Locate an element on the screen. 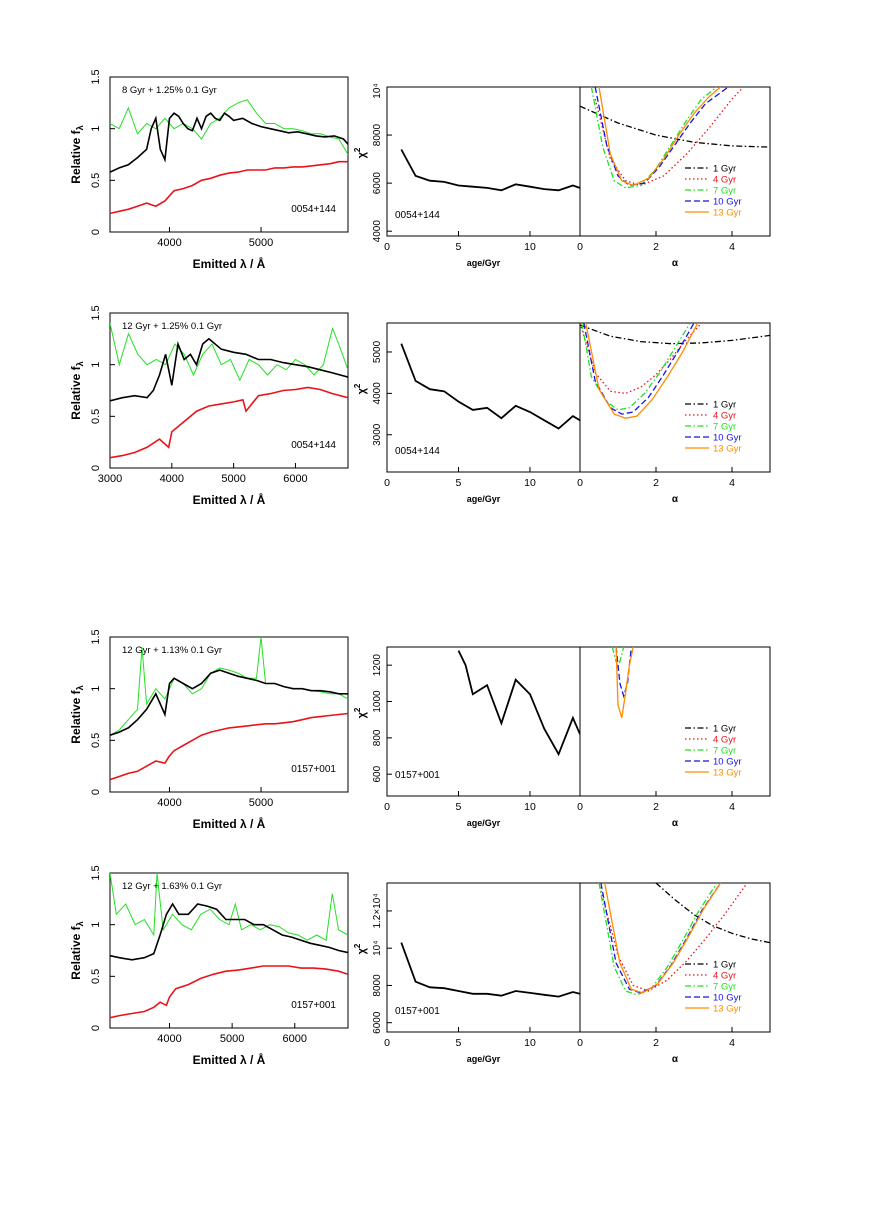 The width and height of the screenshot is (872, 1232). age-object-label: 0054+144 is located at coordinates (417, 451).